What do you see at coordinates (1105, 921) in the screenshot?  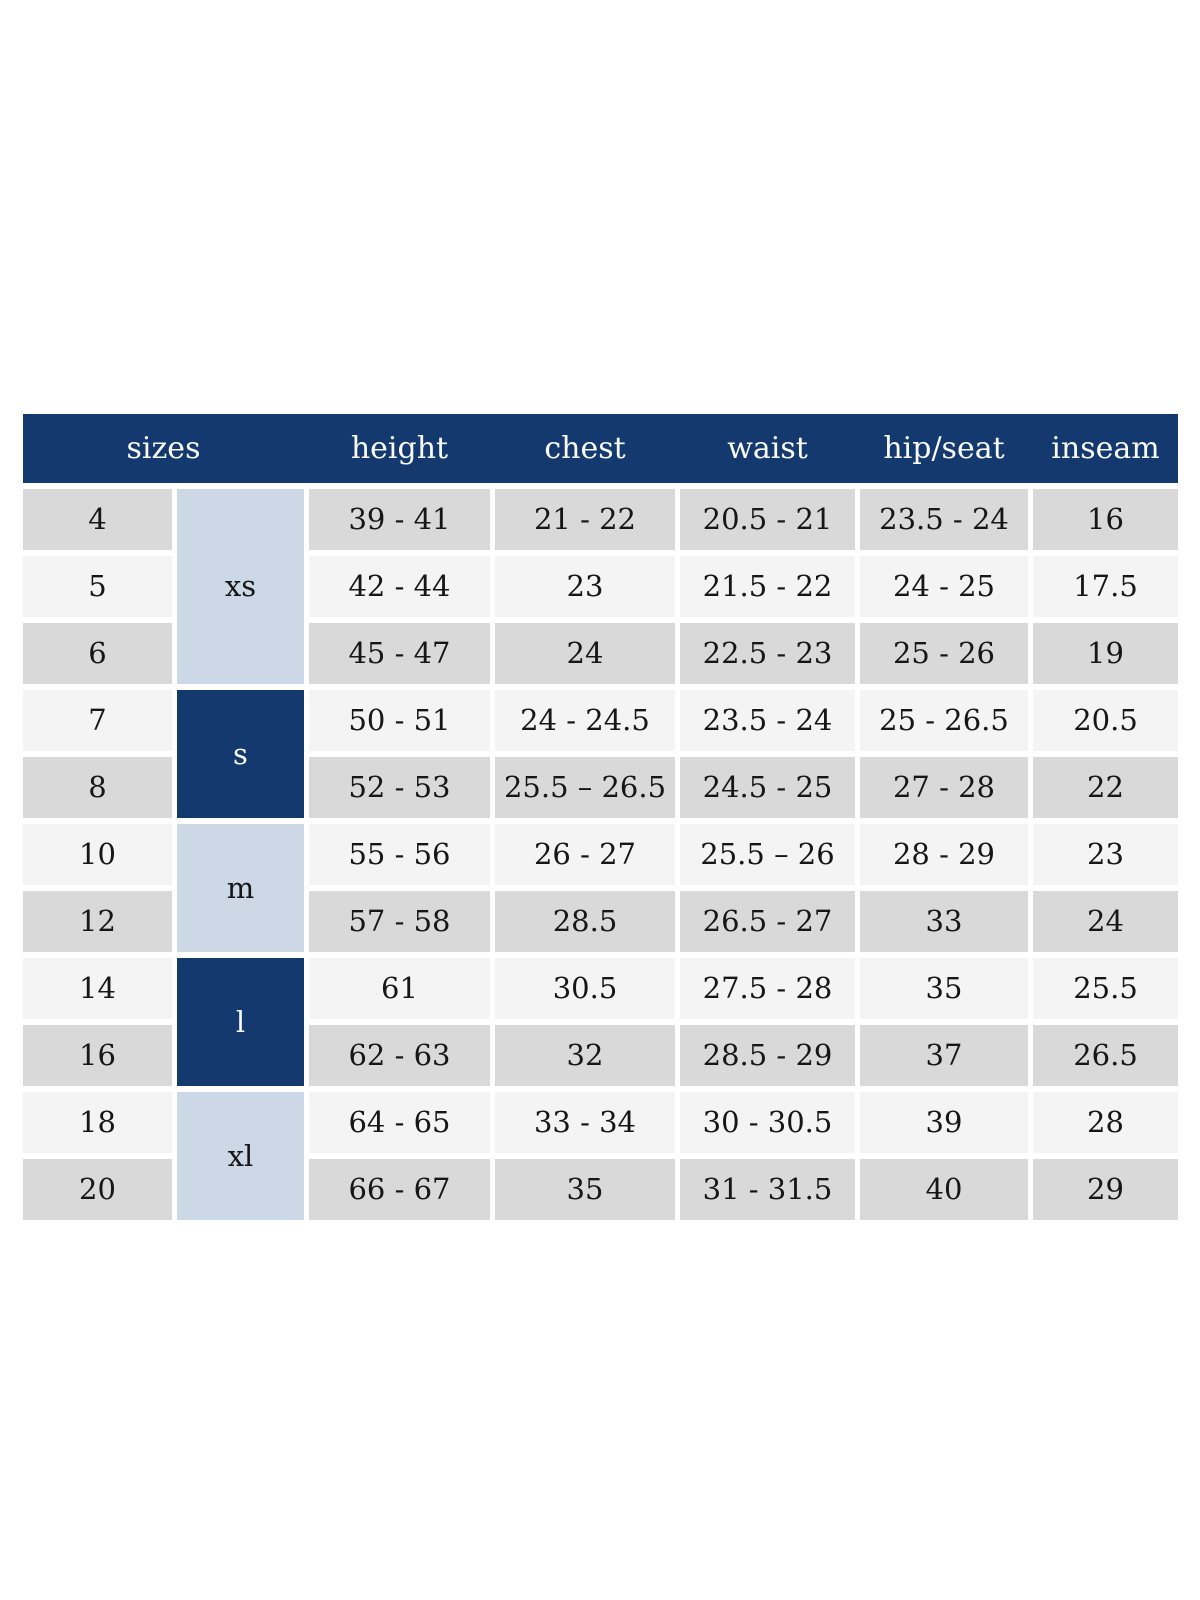 I see `measurement-cell-inseam: 24` at bounding box center [1105, 921].